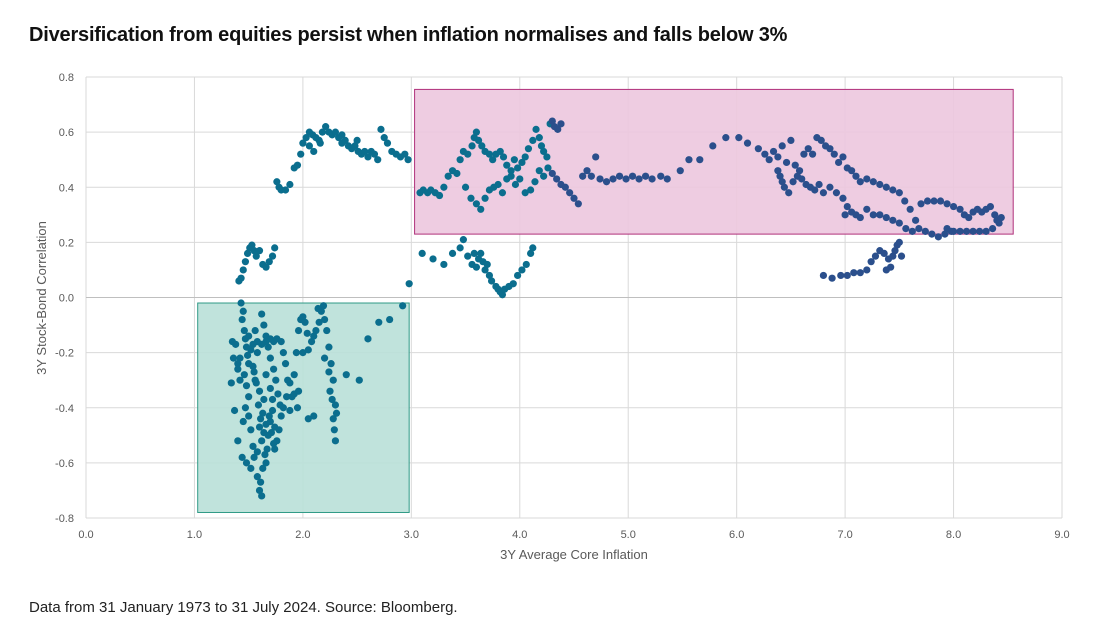  What do you see at coordinates (66, 133) in the screenshot?
I see `y-tick-label: 0.6` at bounding box center [66, 133].